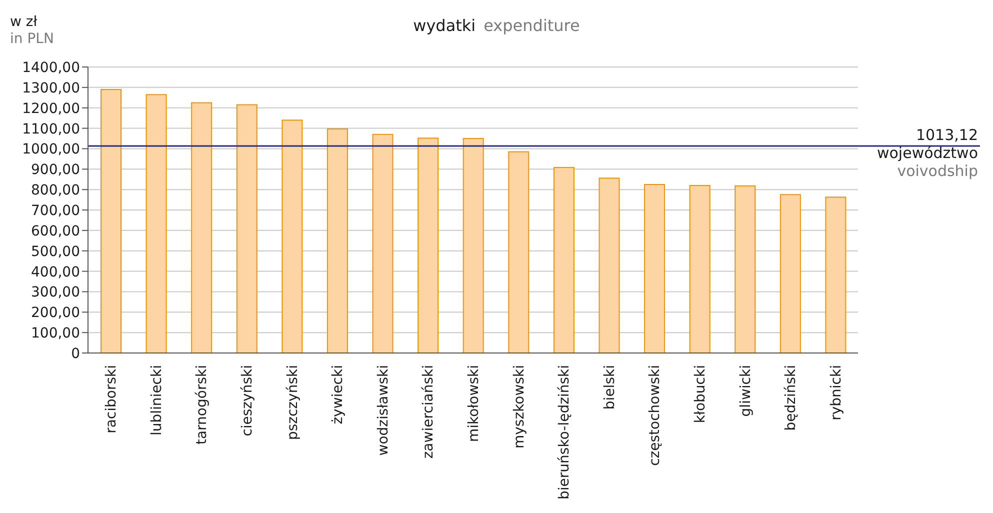  Describe the element at coordinates (55, 313) in the screenshot. I see `y-tick-label: 200,00` at that location.